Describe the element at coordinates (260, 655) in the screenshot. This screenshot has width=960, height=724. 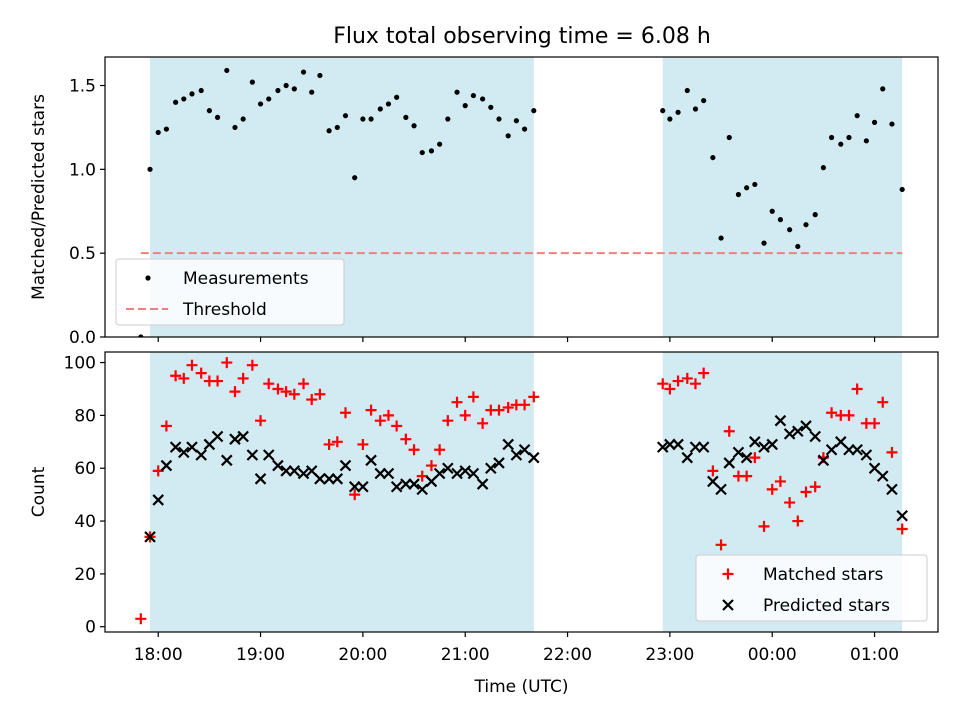
I see `x-tick-label: 19:00` at that location.